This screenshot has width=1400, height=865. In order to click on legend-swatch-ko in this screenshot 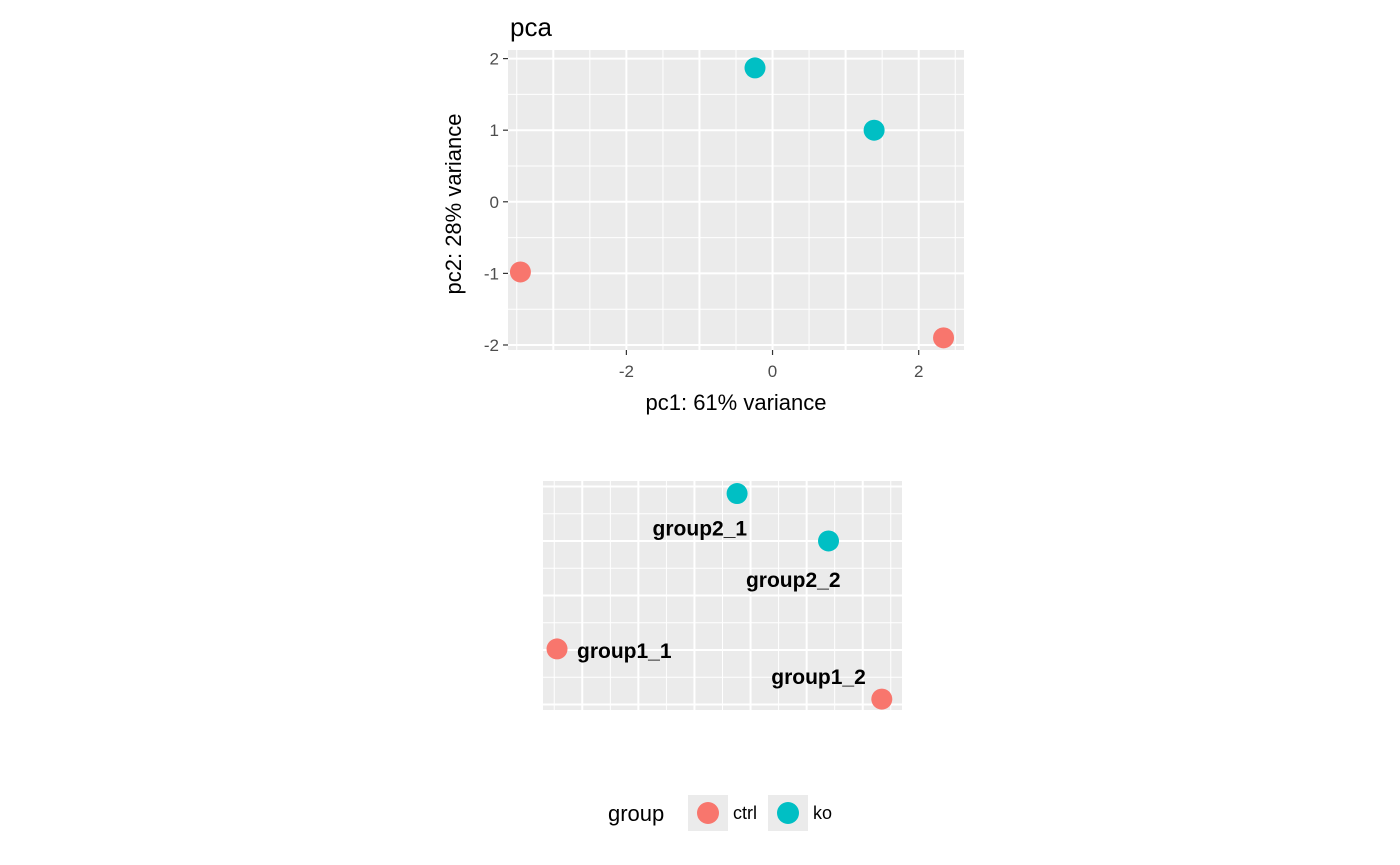, I will do `click(788, 813)`.